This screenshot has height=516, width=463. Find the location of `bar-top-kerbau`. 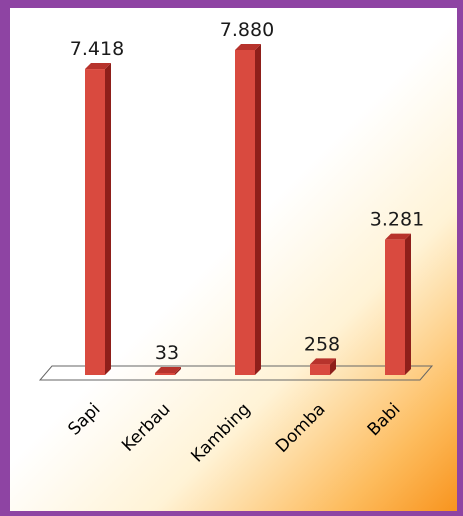

bar-top-kerbau is located at coordinates (168, 370).